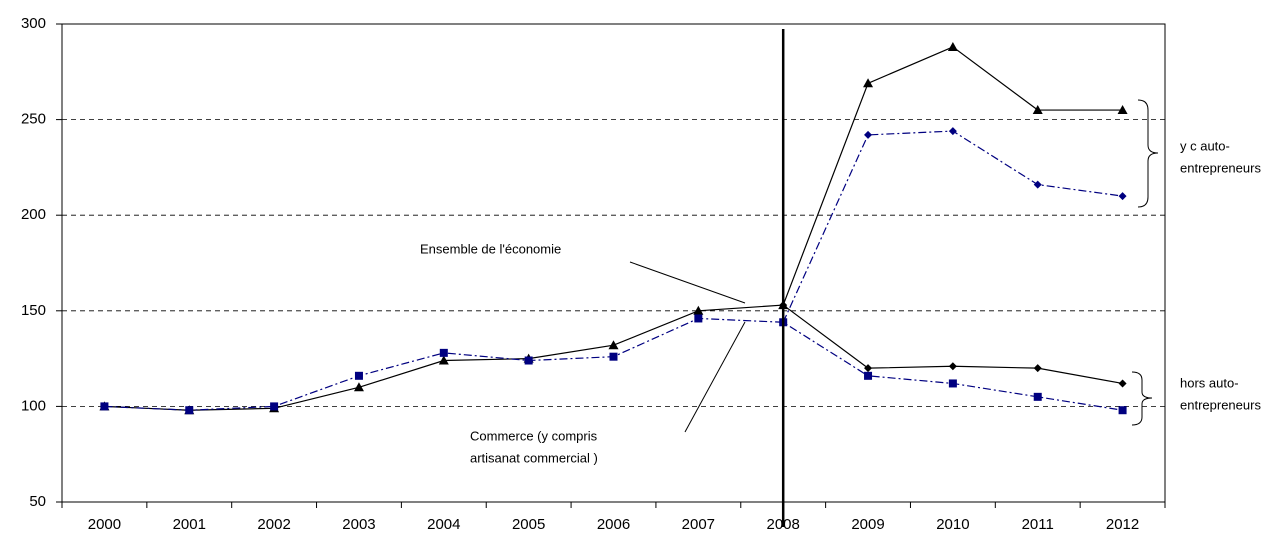 The width and height of the screenshot is (1285, 542). I want to click on y-tick-label: 300, so click(33, 23).